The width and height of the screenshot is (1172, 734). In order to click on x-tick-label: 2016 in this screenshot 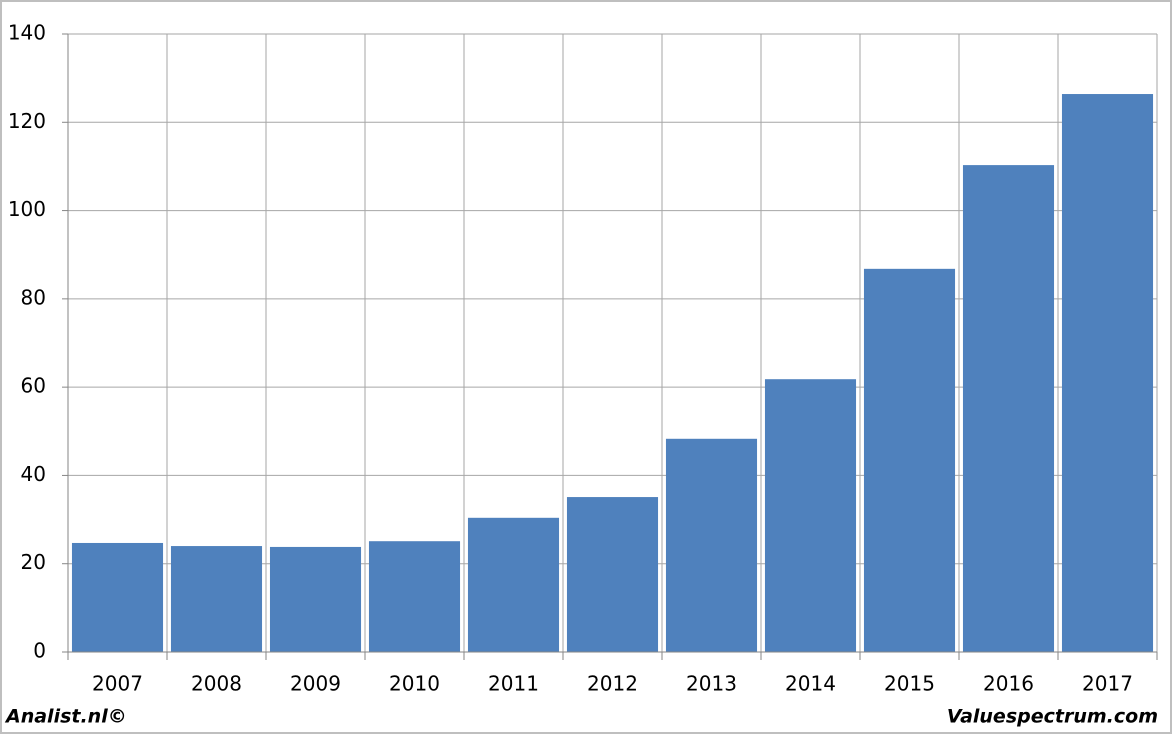, I will do `click(1008, 684)`.